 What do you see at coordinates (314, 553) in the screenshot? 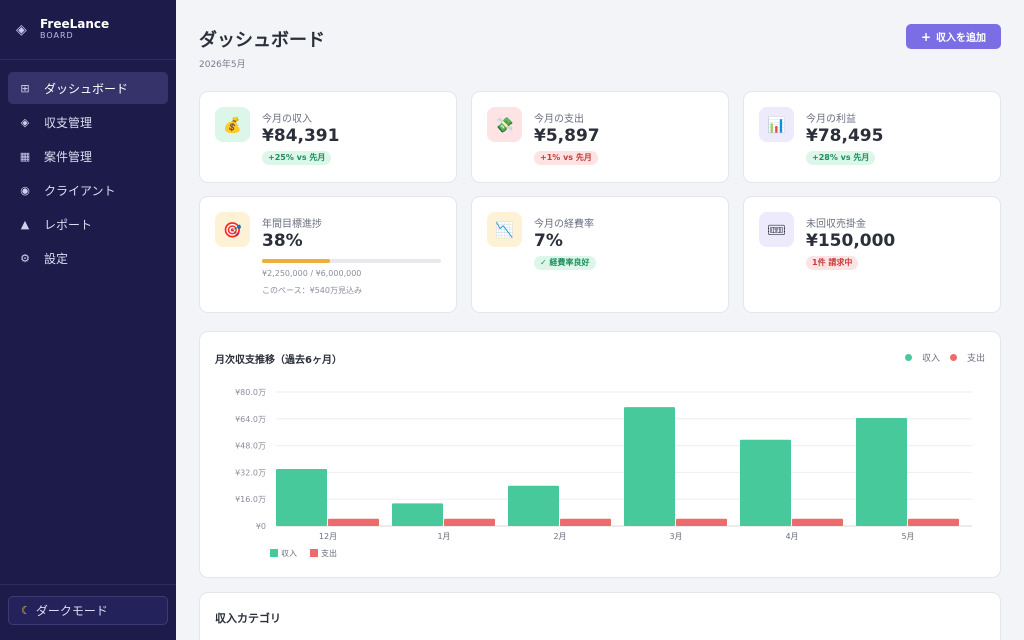
I see `expense-legend-swatch` at bounding box center [314, 553].